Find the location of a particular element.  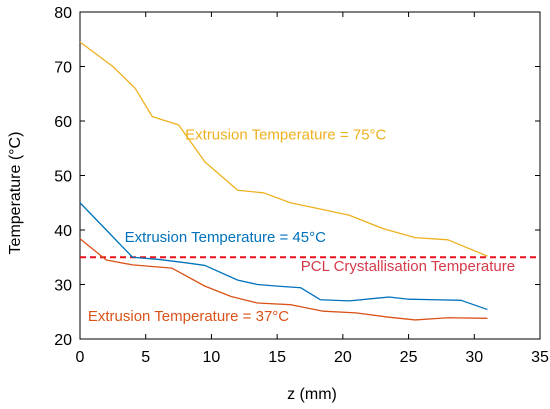

y-tick-label: 50 is located at coordinates (63, 177).